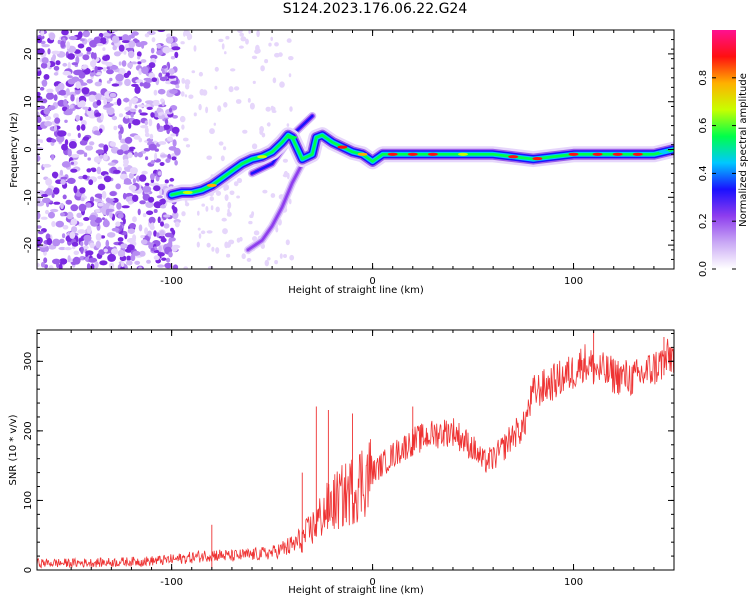 The image size is (750, 600). What do you see at coordinates (372, 281) in the screenshot?
I see `x-tick-label: 0` at bounding box center [372, 281].